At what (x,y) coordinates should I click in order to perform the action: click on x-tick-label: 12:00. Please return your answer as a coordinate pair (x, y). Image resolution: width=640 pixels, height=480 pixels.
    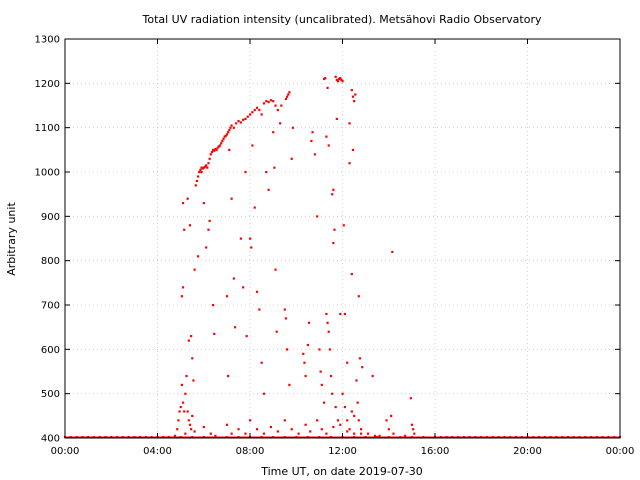
    Looking at the image, I should click on (342, 451).